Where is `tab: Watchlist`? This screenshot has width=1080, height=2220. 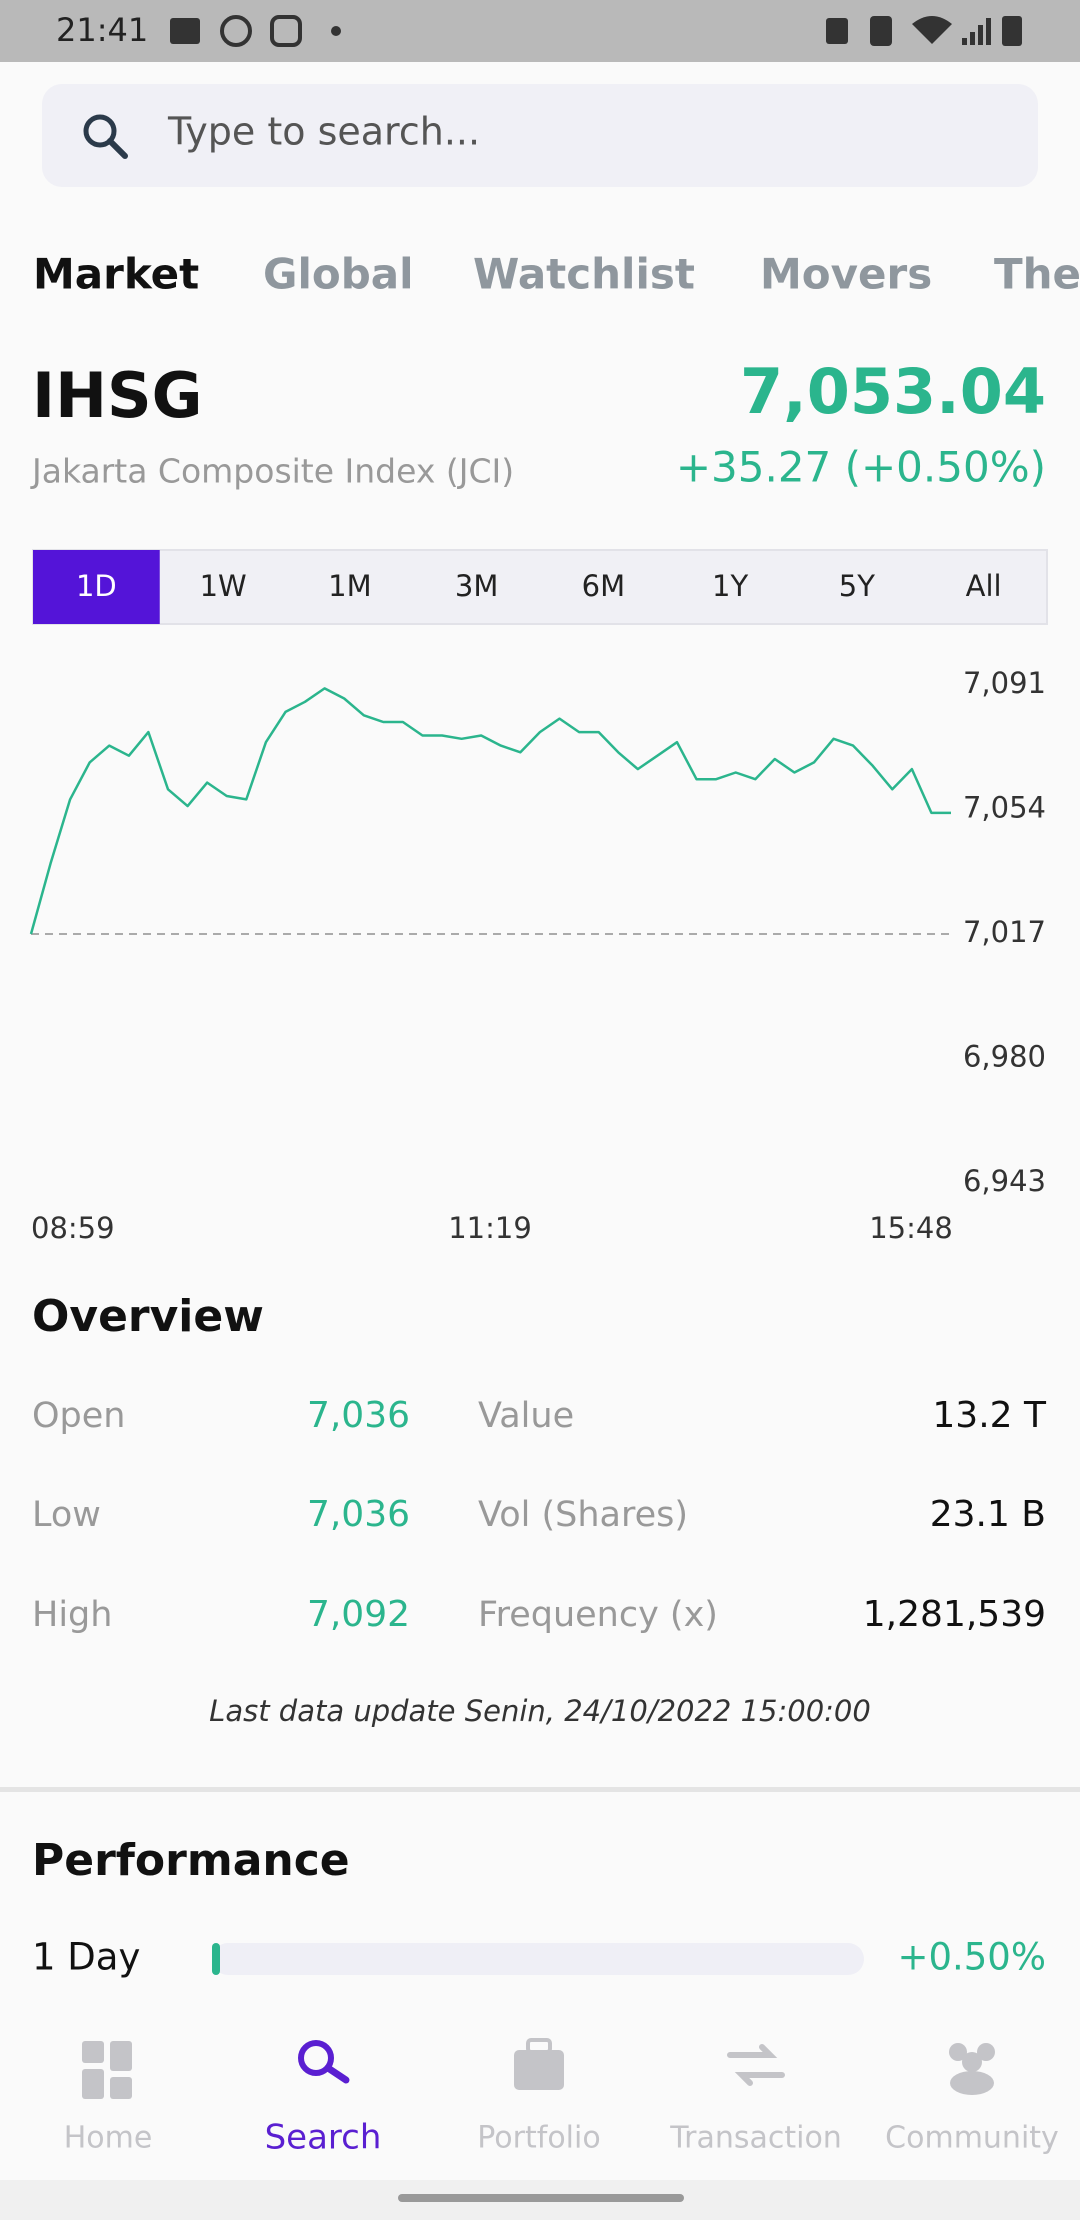 tab: Watchlist is located at coordinates (584, 274).